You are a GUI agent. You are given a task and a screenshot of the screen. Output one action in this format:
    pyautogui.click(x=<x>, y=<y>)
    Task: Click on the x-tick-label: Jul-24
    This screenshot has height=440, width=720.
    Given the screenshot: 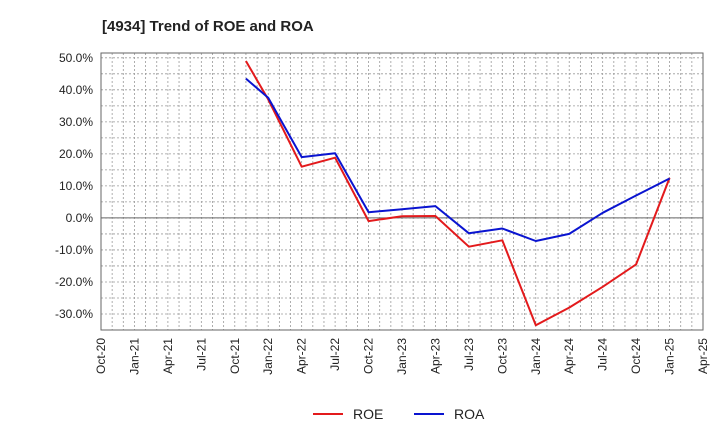 What is the action you would take?
    pyautogui.click(x=603, y=354)
    